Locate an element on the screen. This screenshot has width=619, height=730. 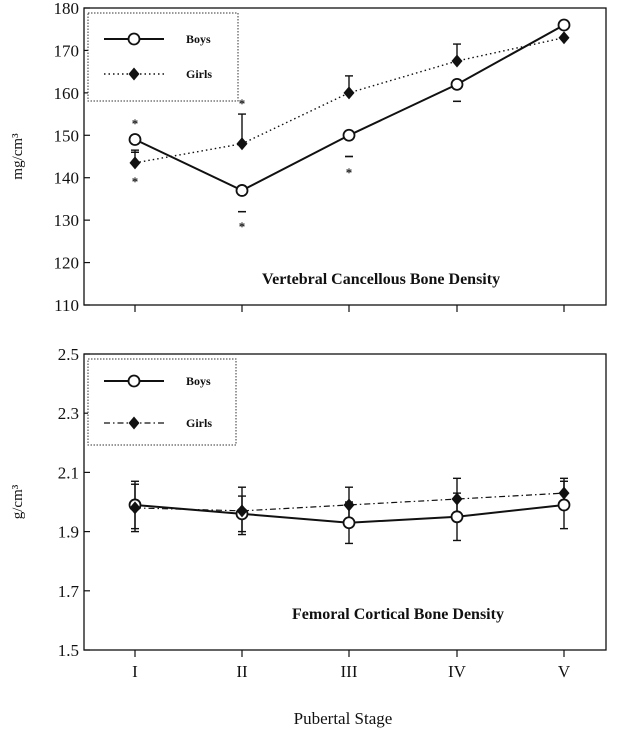
y-tick-label: 130 is located at coordinates (67, 220).